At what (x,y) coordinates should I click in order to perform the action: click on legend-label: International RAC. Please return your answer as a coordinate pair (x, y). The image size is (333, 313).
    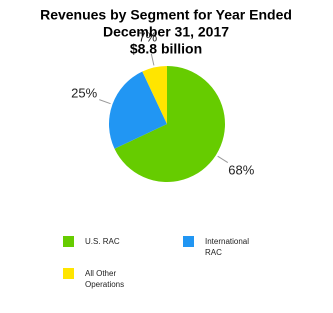
    Looking at the image, I should click on (227, 247).